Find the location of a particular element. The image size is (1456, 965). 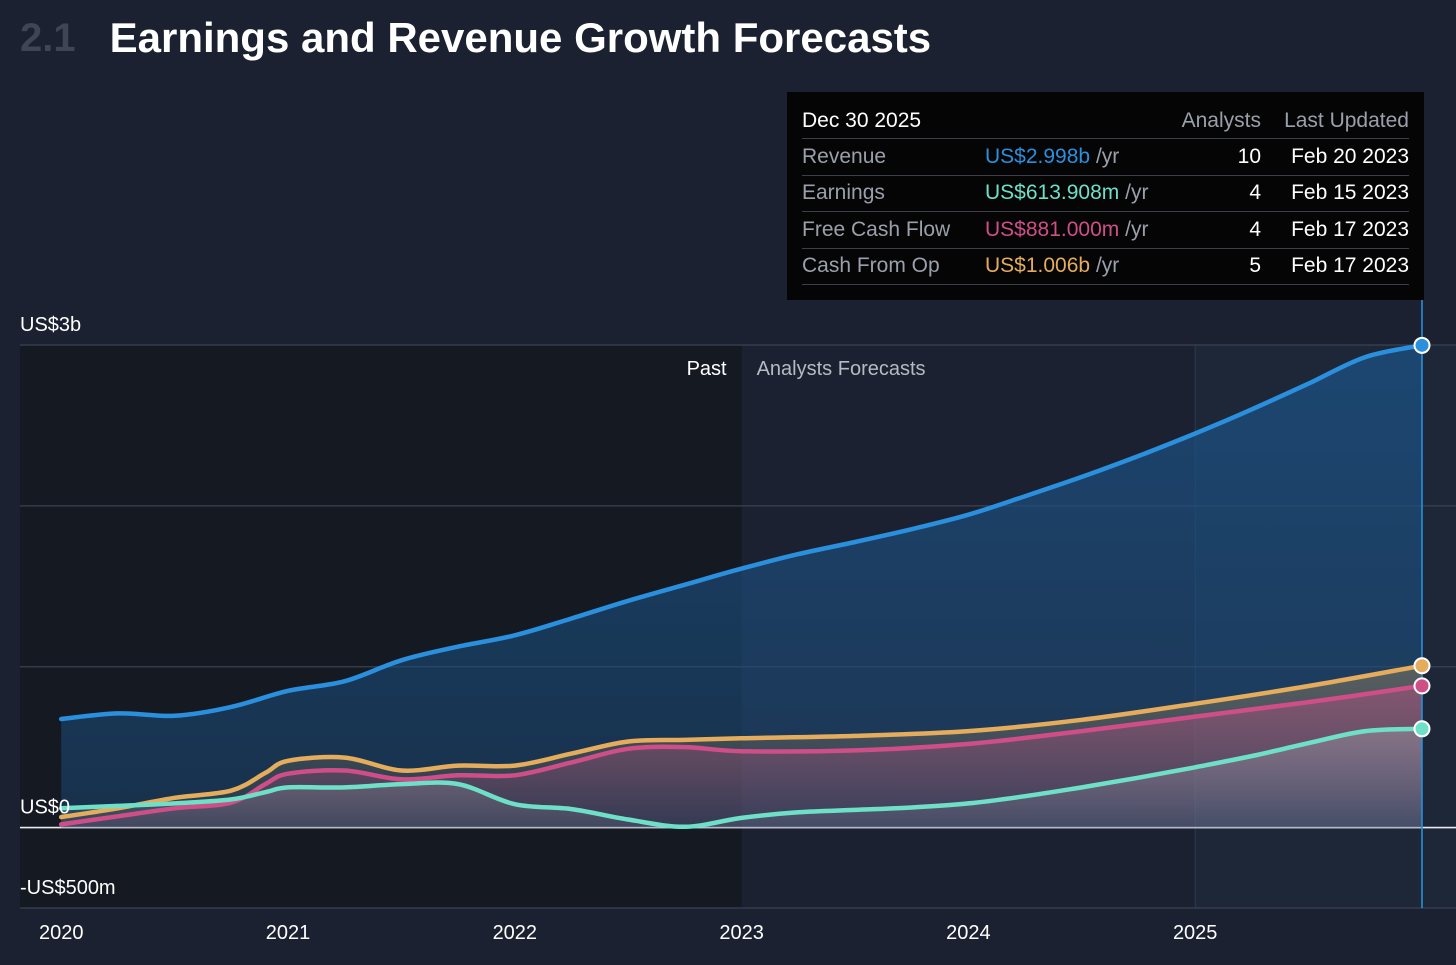

tooltip-analysts: 10 is located at coordinates (1215, 157).